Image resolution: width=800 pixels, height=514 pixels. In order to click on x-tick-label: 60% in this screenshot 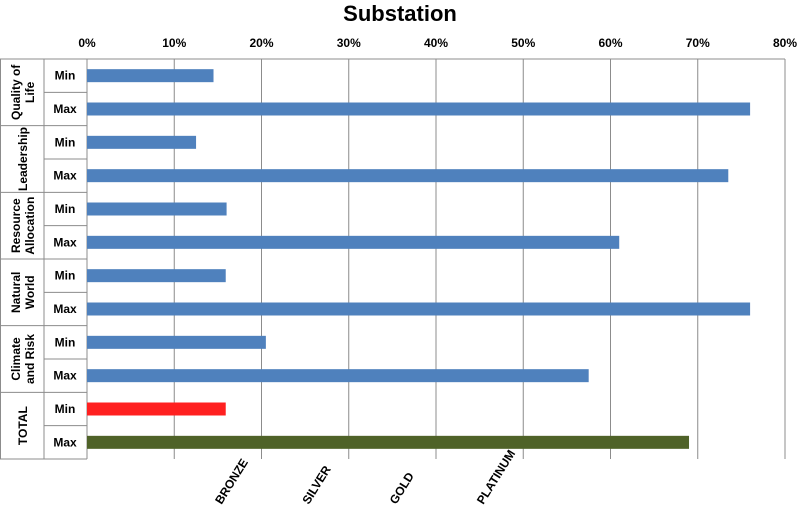, I will do `click(610, 43)`.